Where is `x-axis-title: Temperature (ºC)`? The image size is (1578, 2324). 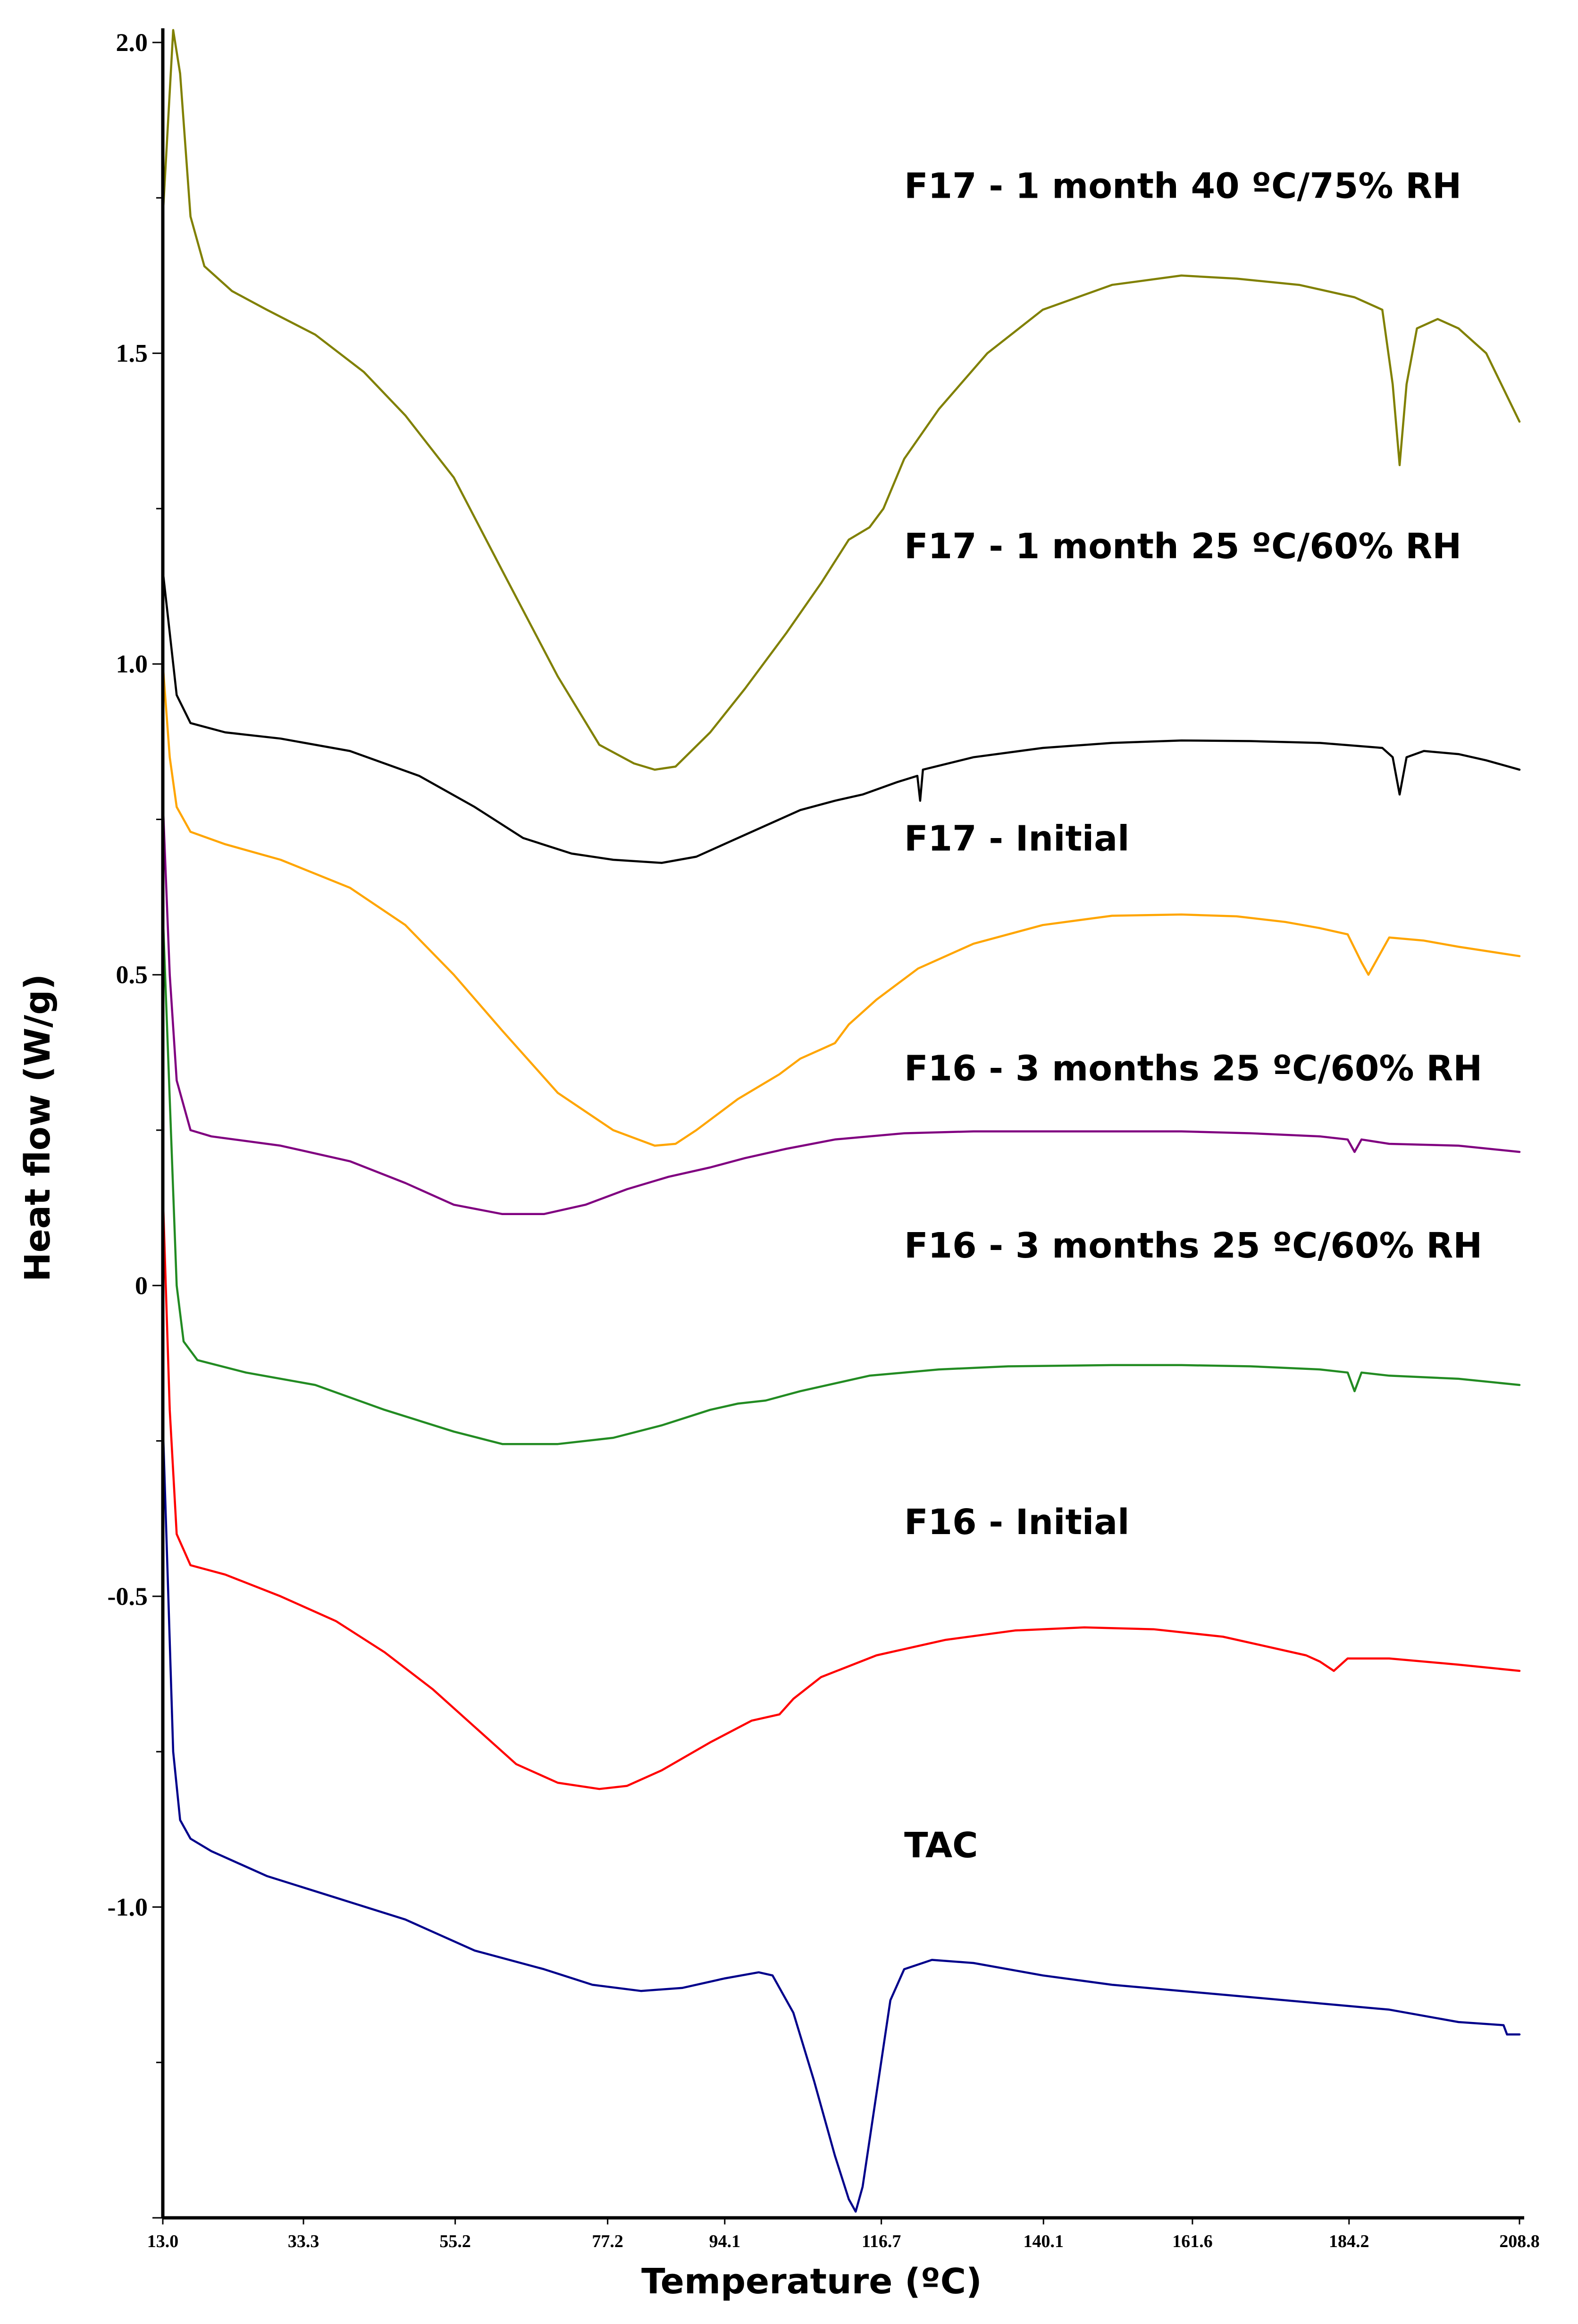
x-axis-title: Temperature (ºC) is located at coordinates (811, 2281).